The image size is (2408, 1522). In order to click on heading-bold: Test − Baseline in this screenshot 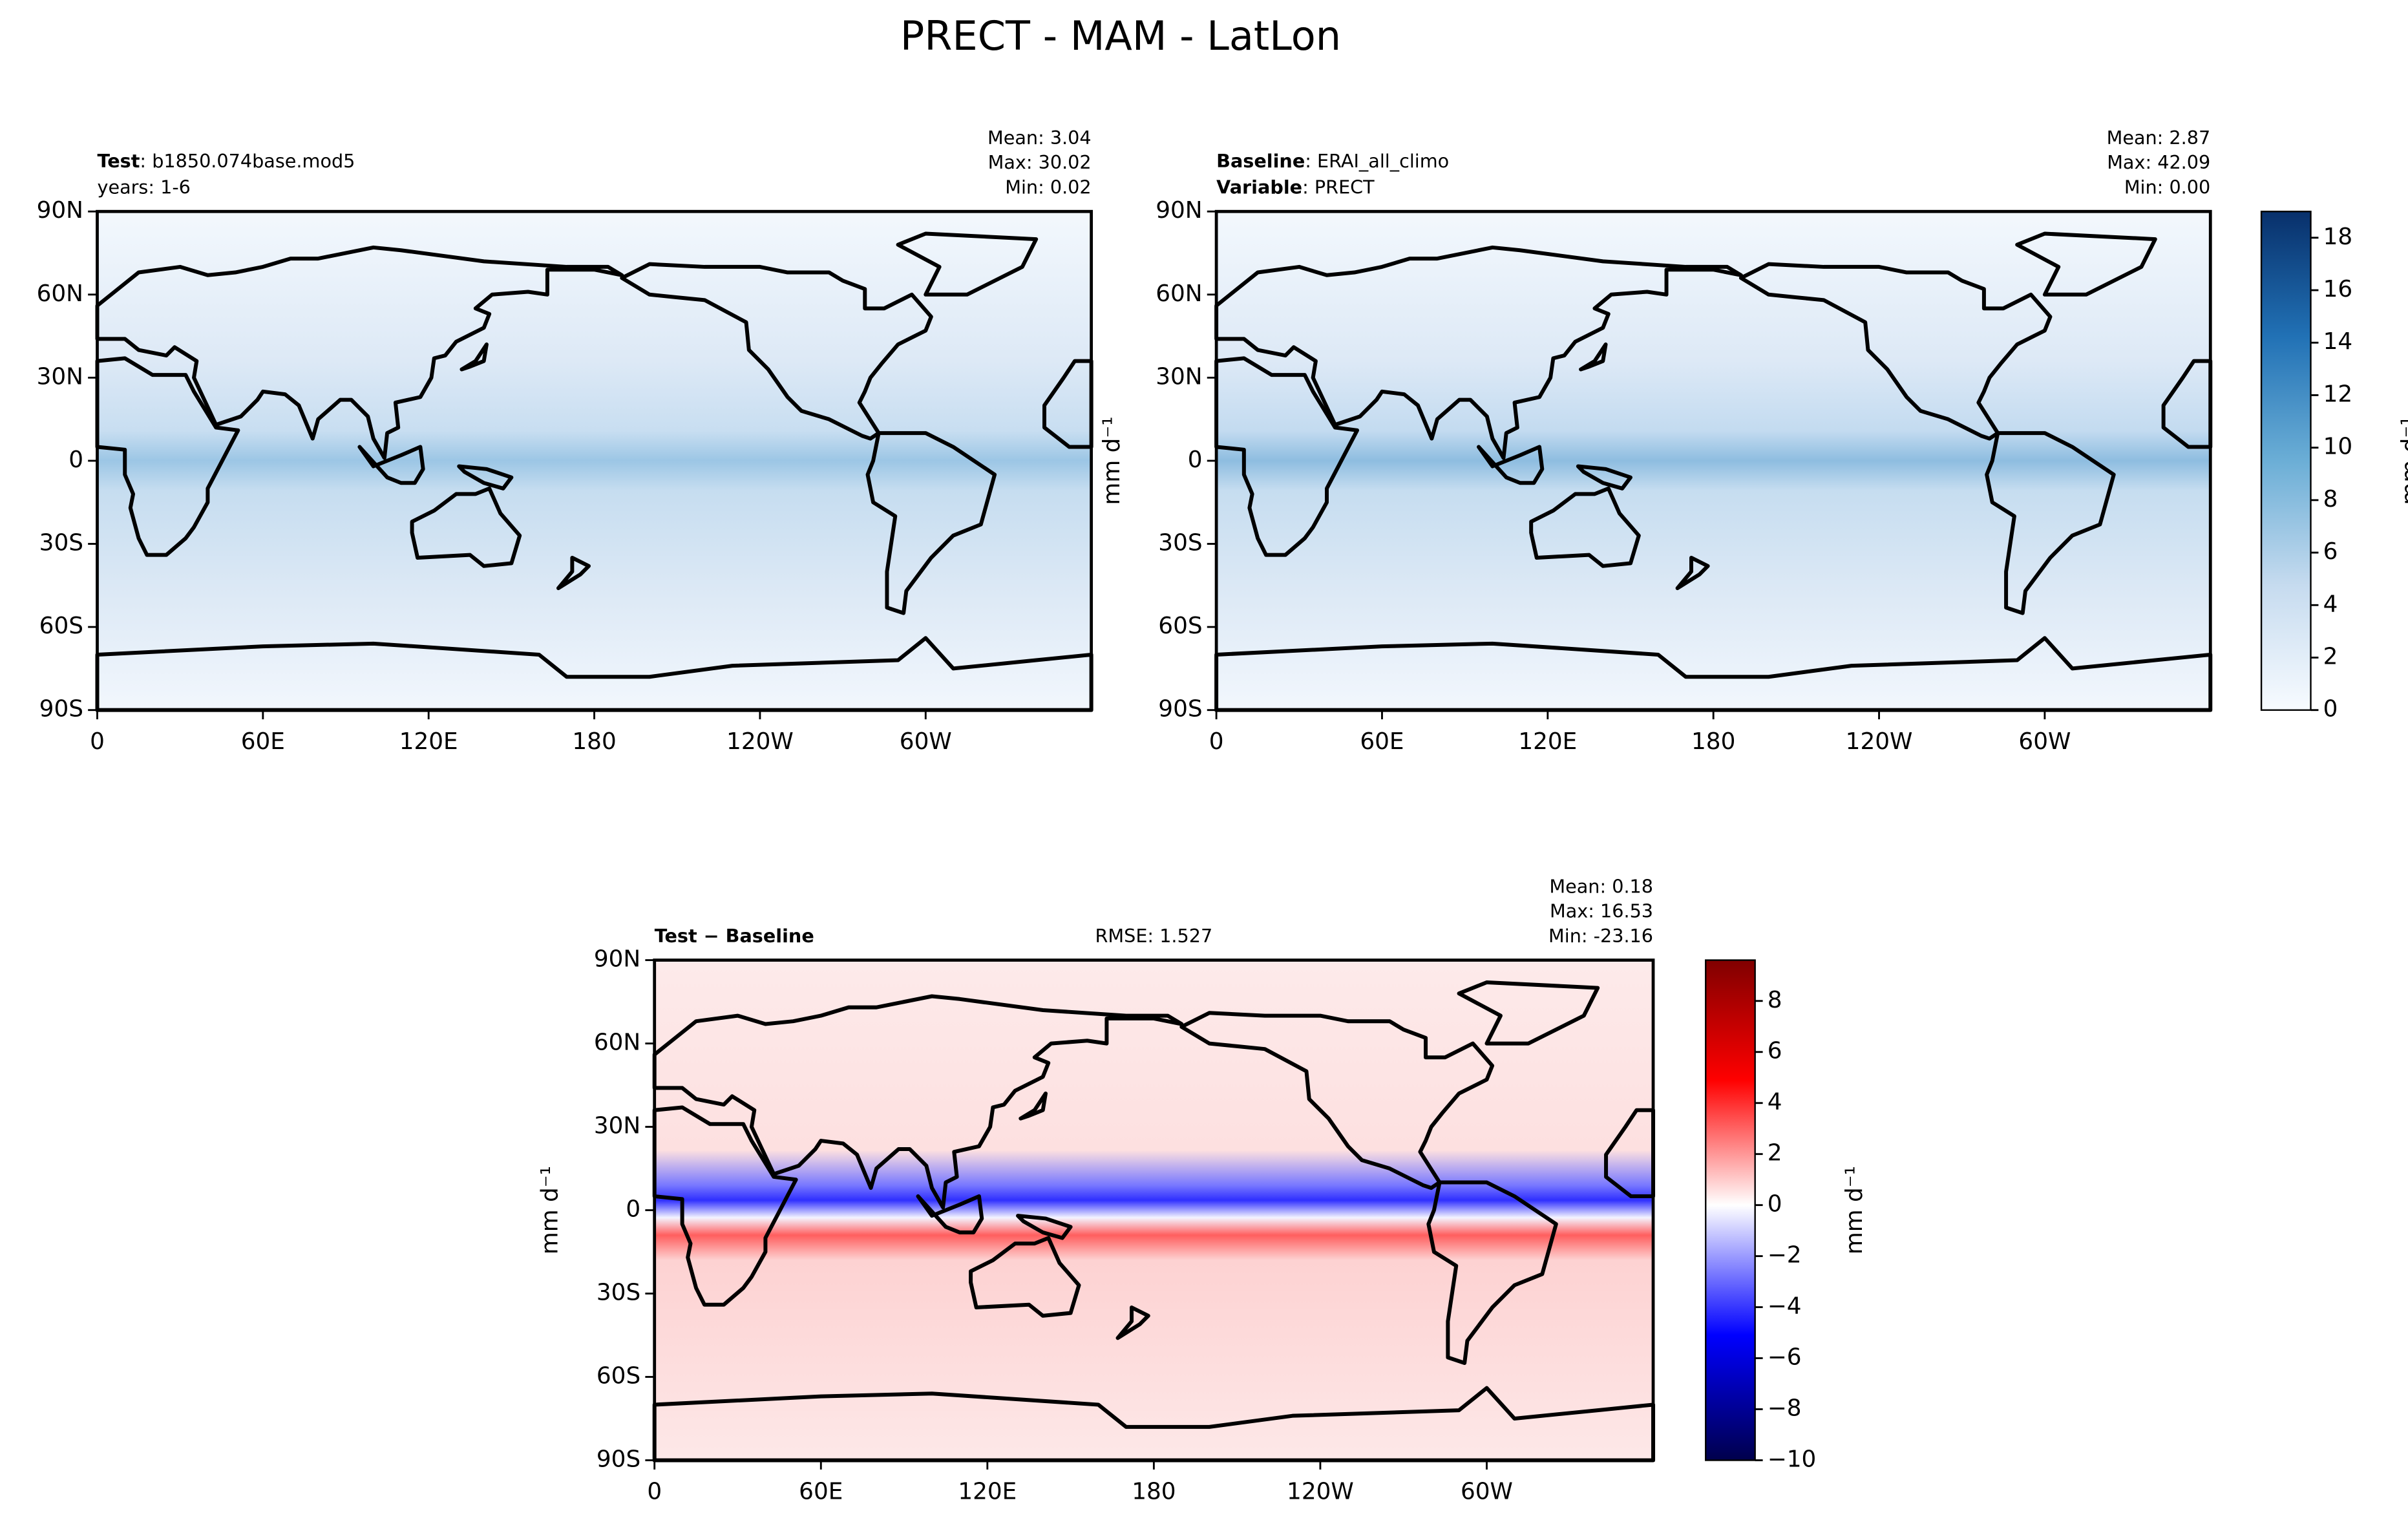, I will do `click(734, 936)`.